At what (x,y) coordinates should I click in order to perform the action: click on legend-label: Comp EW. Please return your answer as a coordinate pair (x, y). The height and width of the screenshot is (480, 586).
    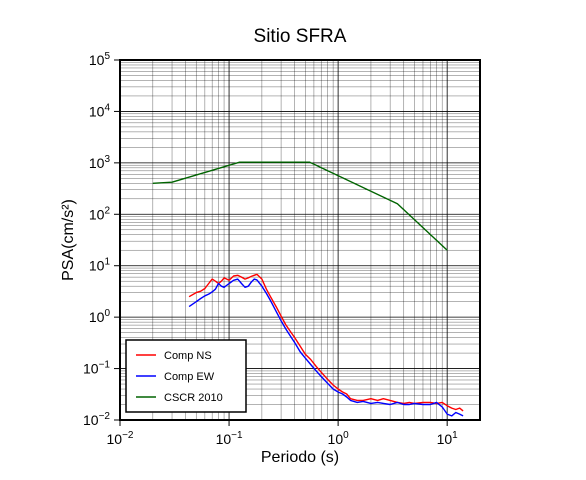
    Looking at the image, I should click on (189, 377).